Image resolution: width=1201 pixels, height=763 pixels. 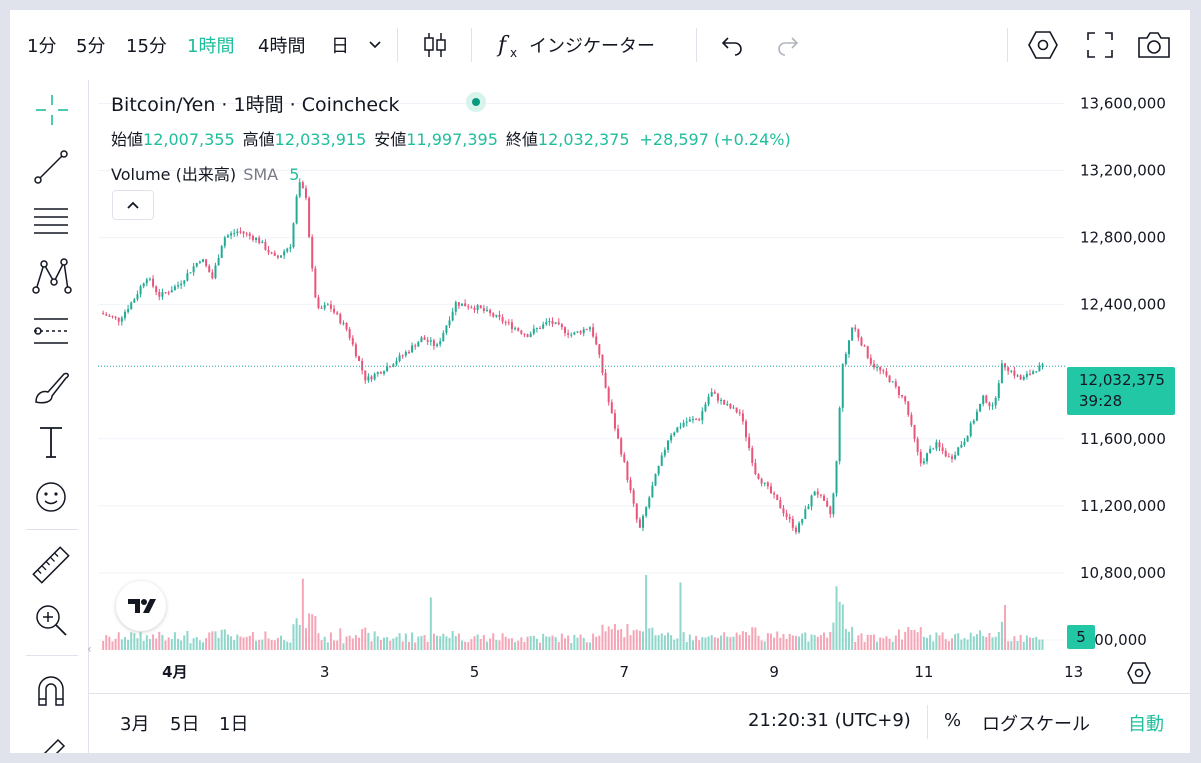 What do you see at coordinates (133, 205) in the screenshot?
I see `collapse-legend-button` at bounding box center [133, 205].